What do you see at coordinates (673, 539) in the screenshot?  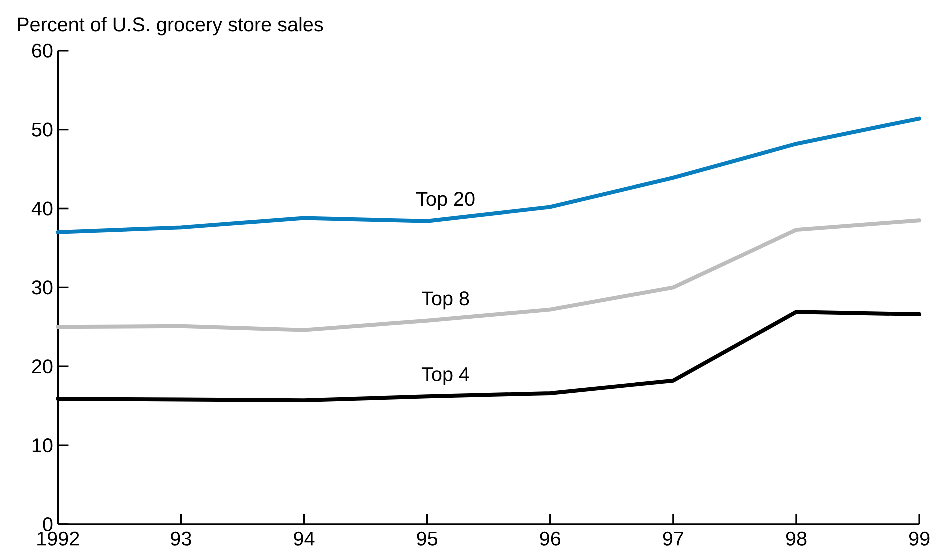 I see `x-tick-label: 97` at bounding box center [673, 539].